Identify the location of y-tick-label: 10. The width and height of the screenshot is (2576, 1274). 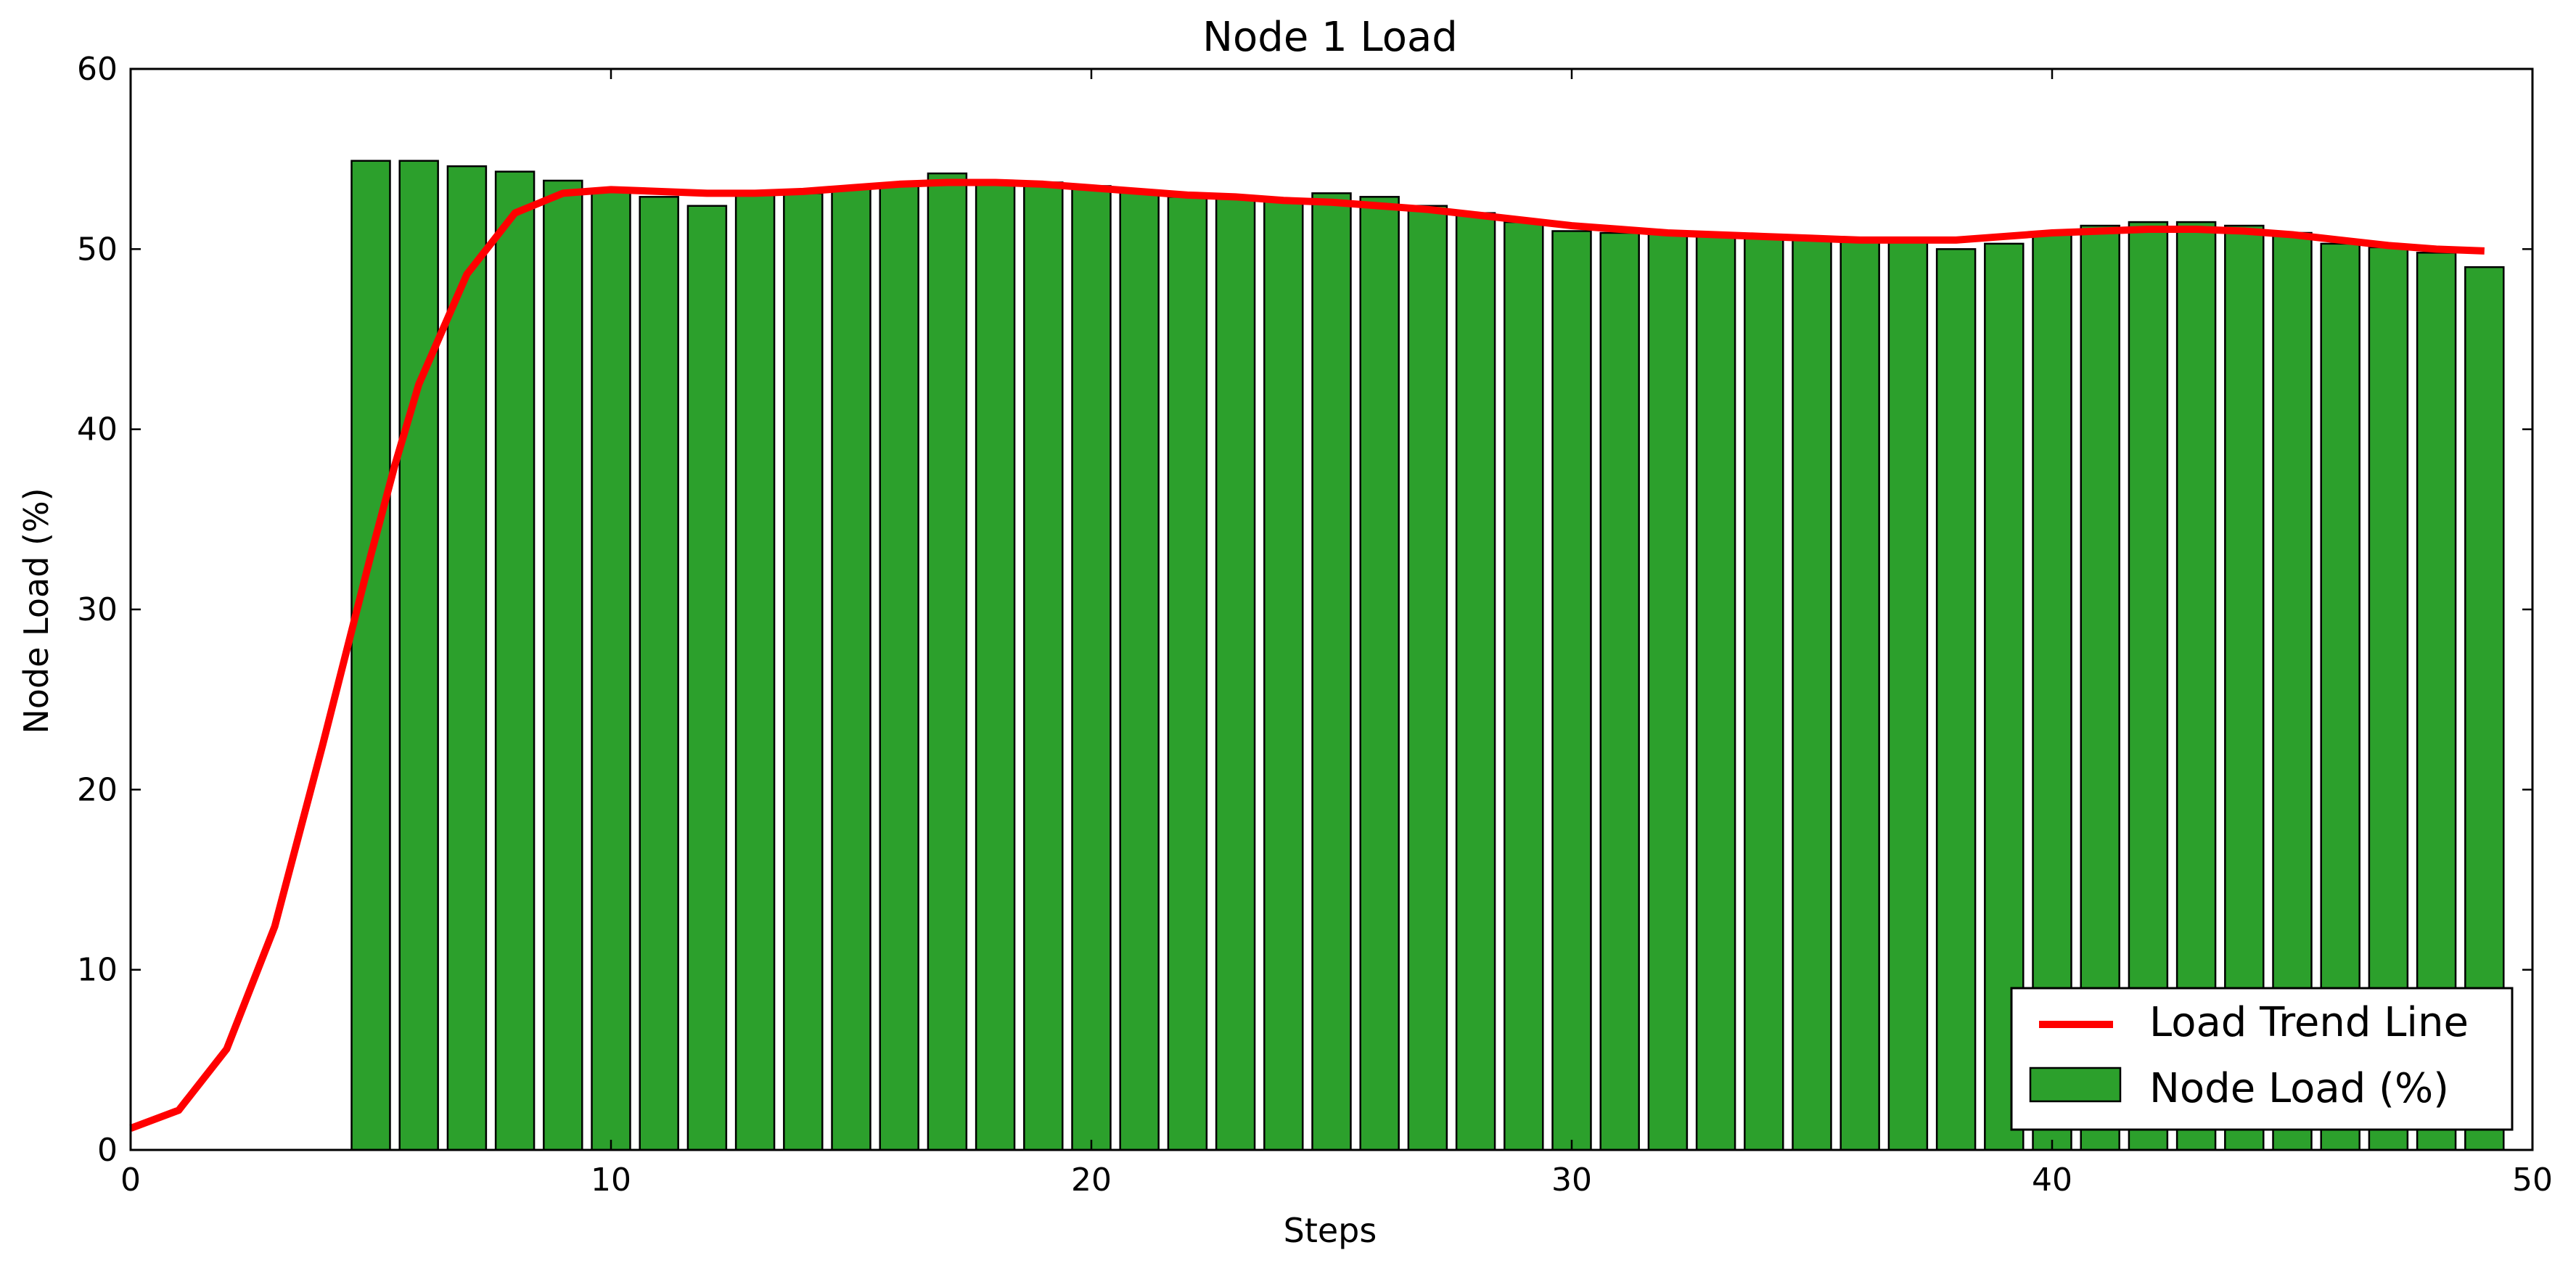
(97, 970).